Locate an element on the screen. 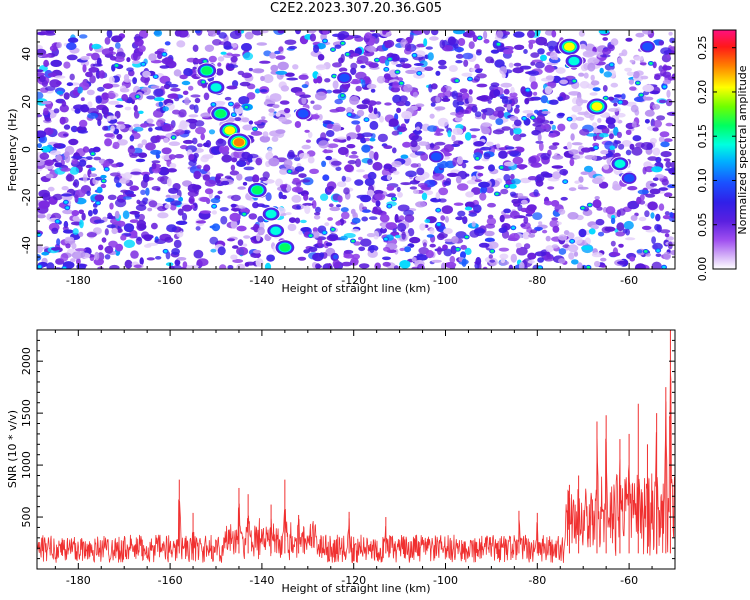 The width and height of the screenshot is (750, 600). x-tick-label: -80 is located at coordinates (537, 280).